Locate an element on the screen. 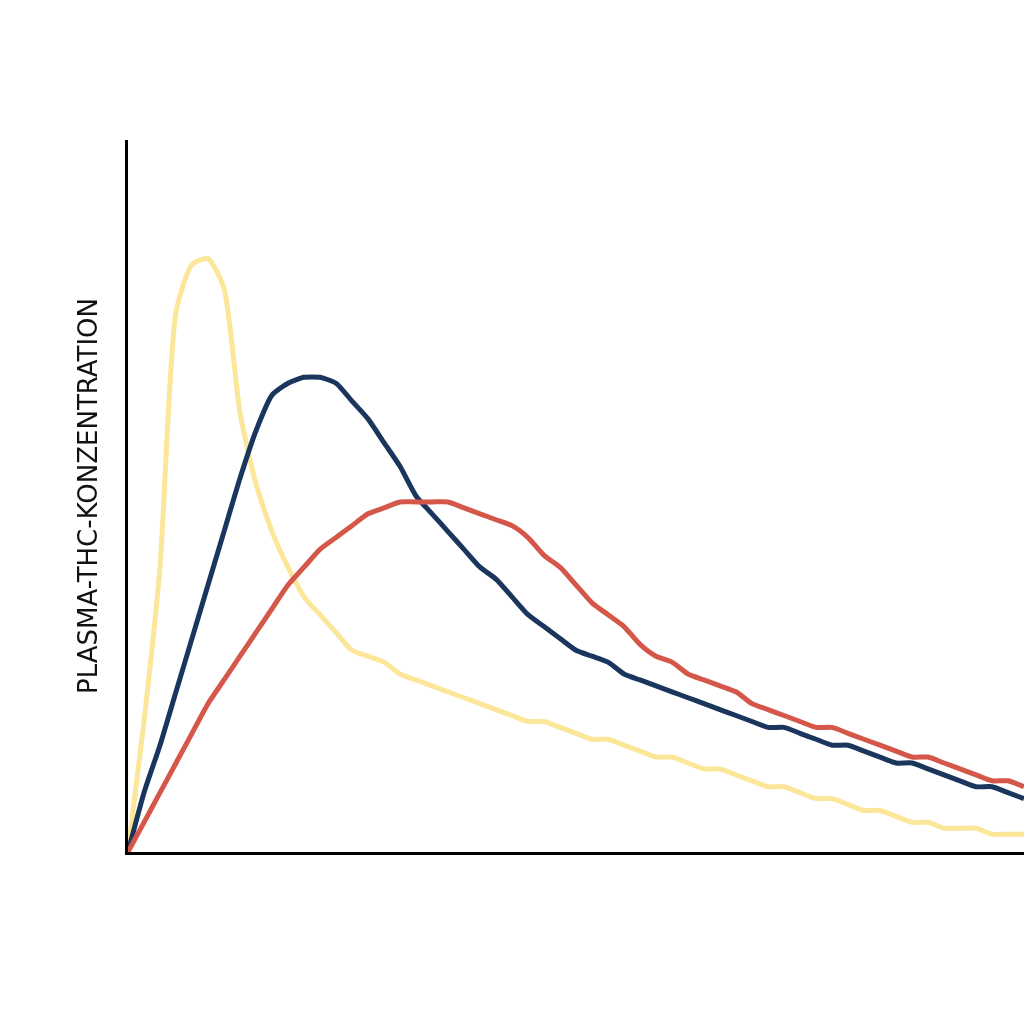 Image resolution: width=1024 pixels, height=1024 pixels. y-axis-title: PLASMA-THC-KONZENTRATION is located at coordinates (88, 496).